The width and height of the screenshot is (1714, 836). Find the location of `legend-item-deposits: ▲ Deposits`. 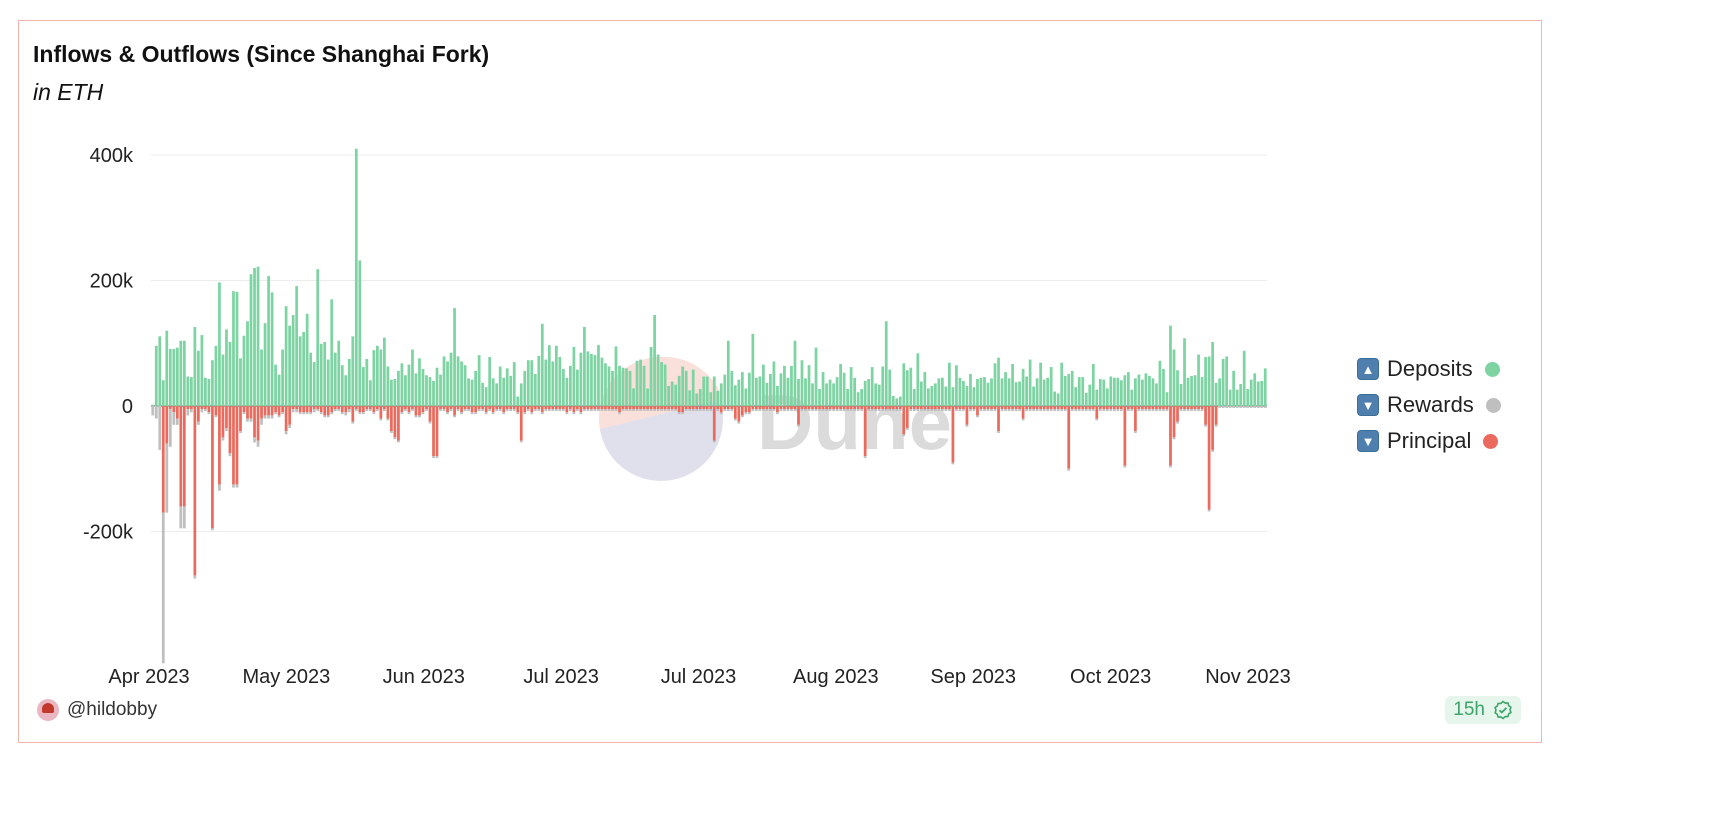

legend-item-deposits: ▲ Deposits is located at coordinates (1429, 369).